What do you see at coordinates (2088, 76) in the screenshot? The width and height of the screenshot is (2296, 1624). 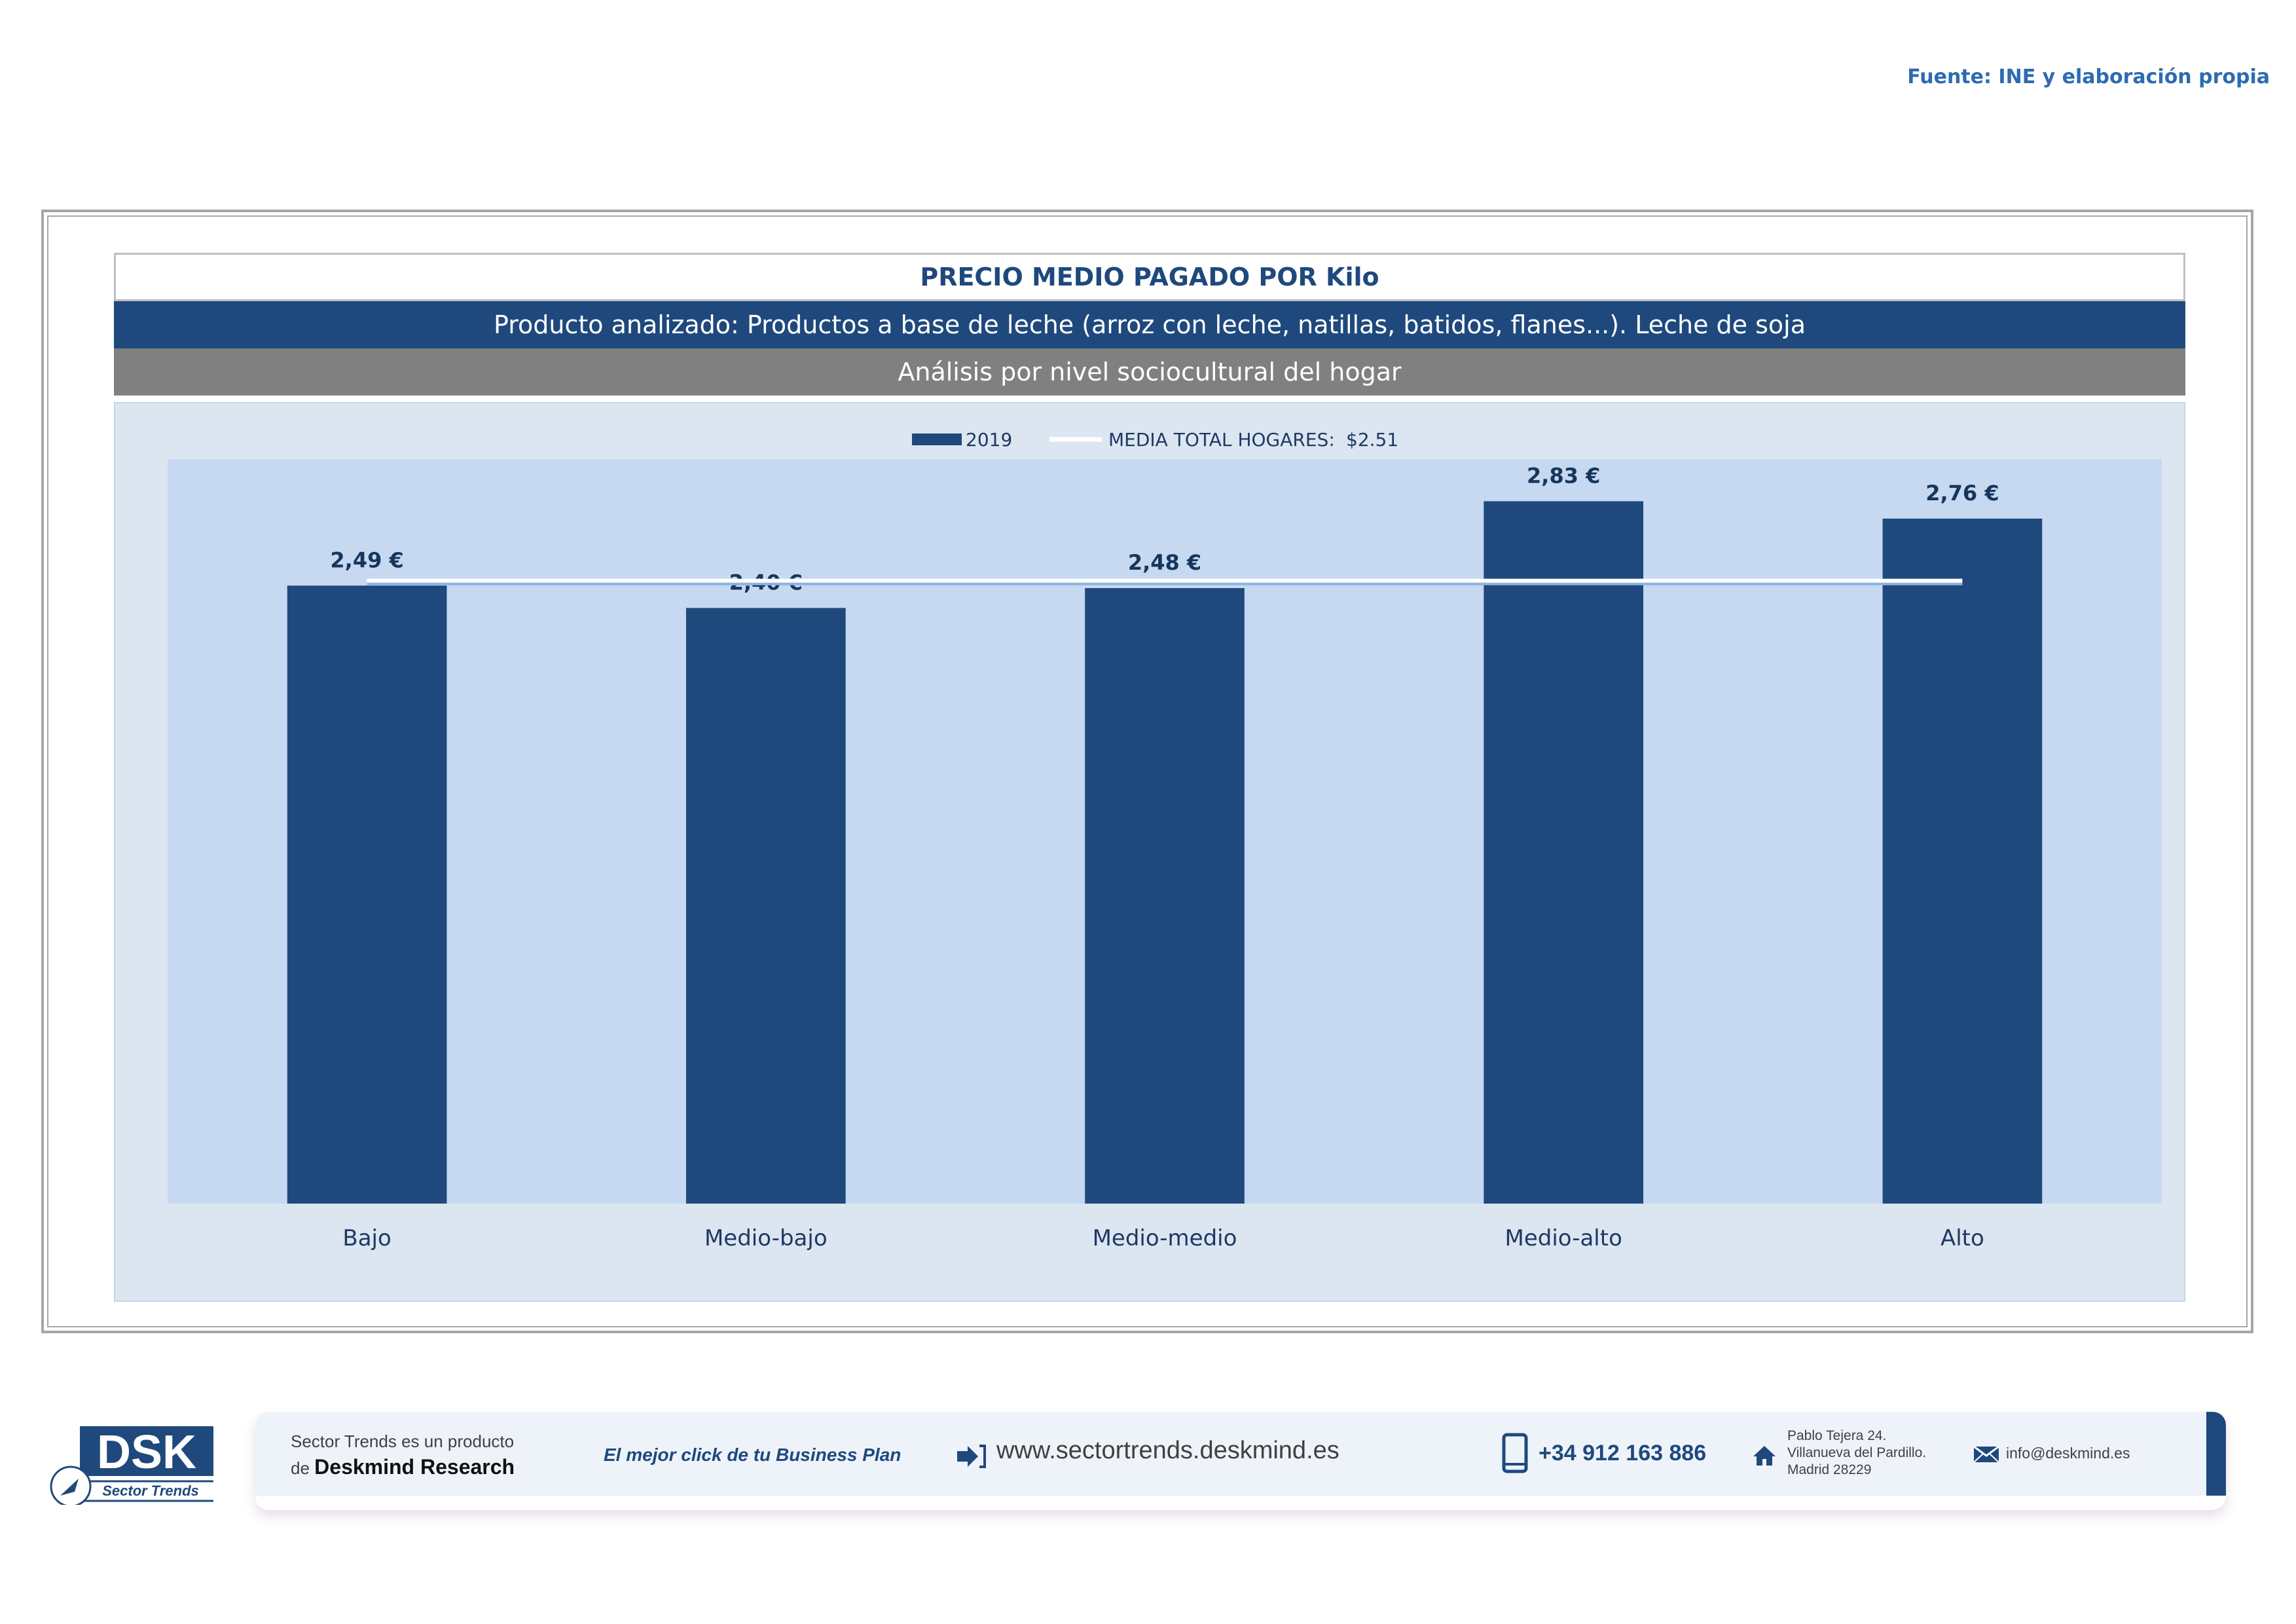 I see `source-note: Fuente: INE y elaboración propia` at bounding box center [2088, 76].